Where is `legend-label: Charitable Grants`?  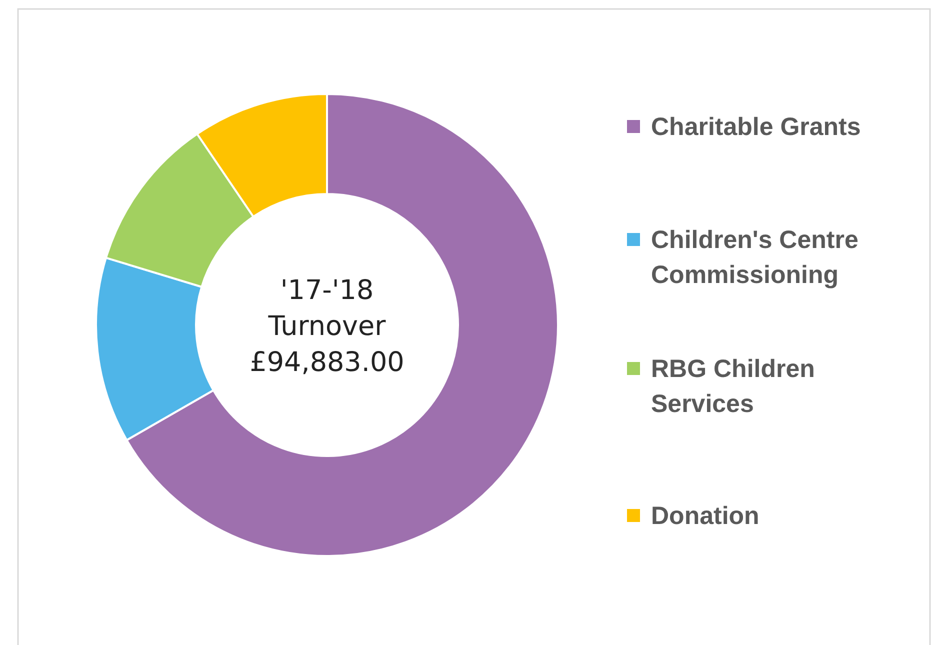
legend-label: Charitable Grants is located at coordinates (756, 126).